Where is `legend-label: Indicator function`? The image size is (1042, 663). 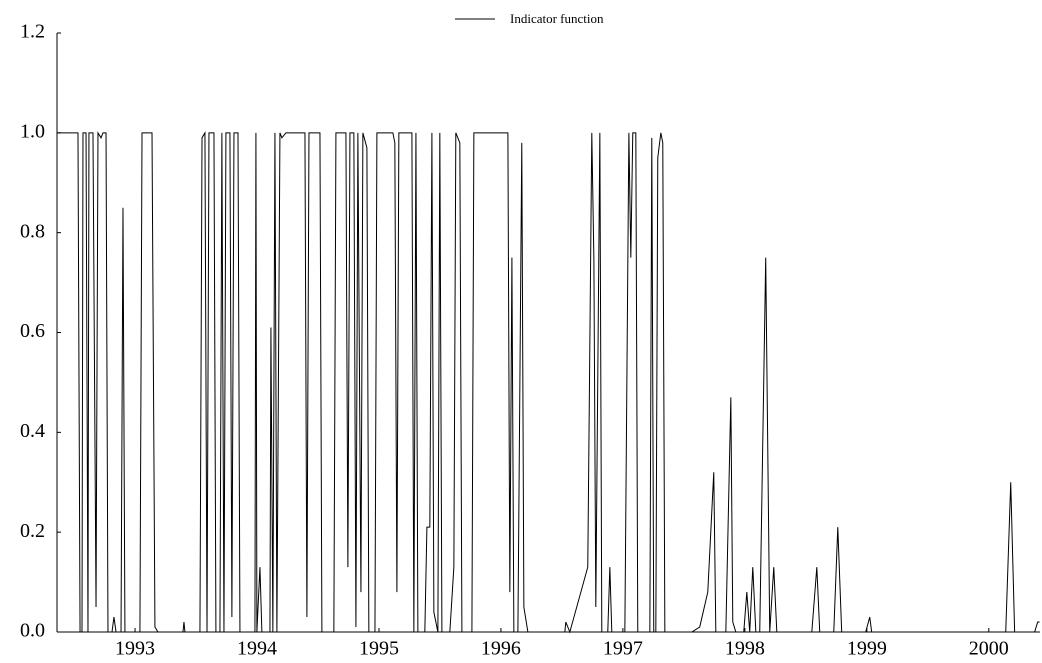
legend-label: Indicator function is located at coordinates (557, 18).